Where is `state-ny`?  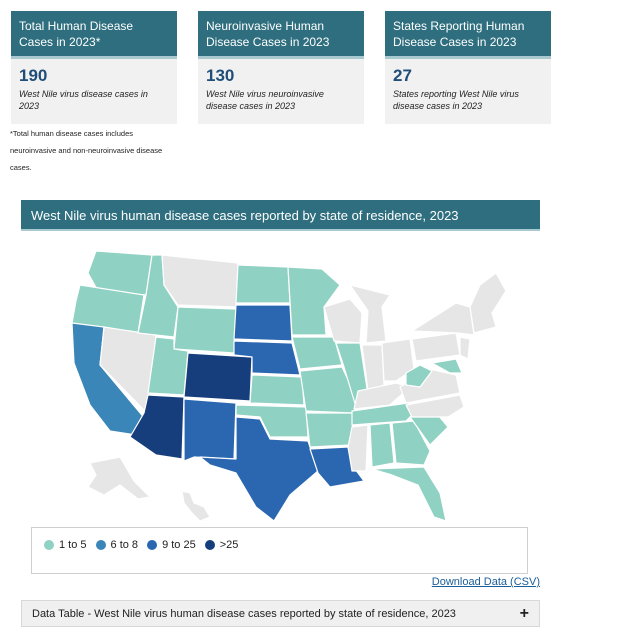
state-ny is located at coordinates (443, 319).